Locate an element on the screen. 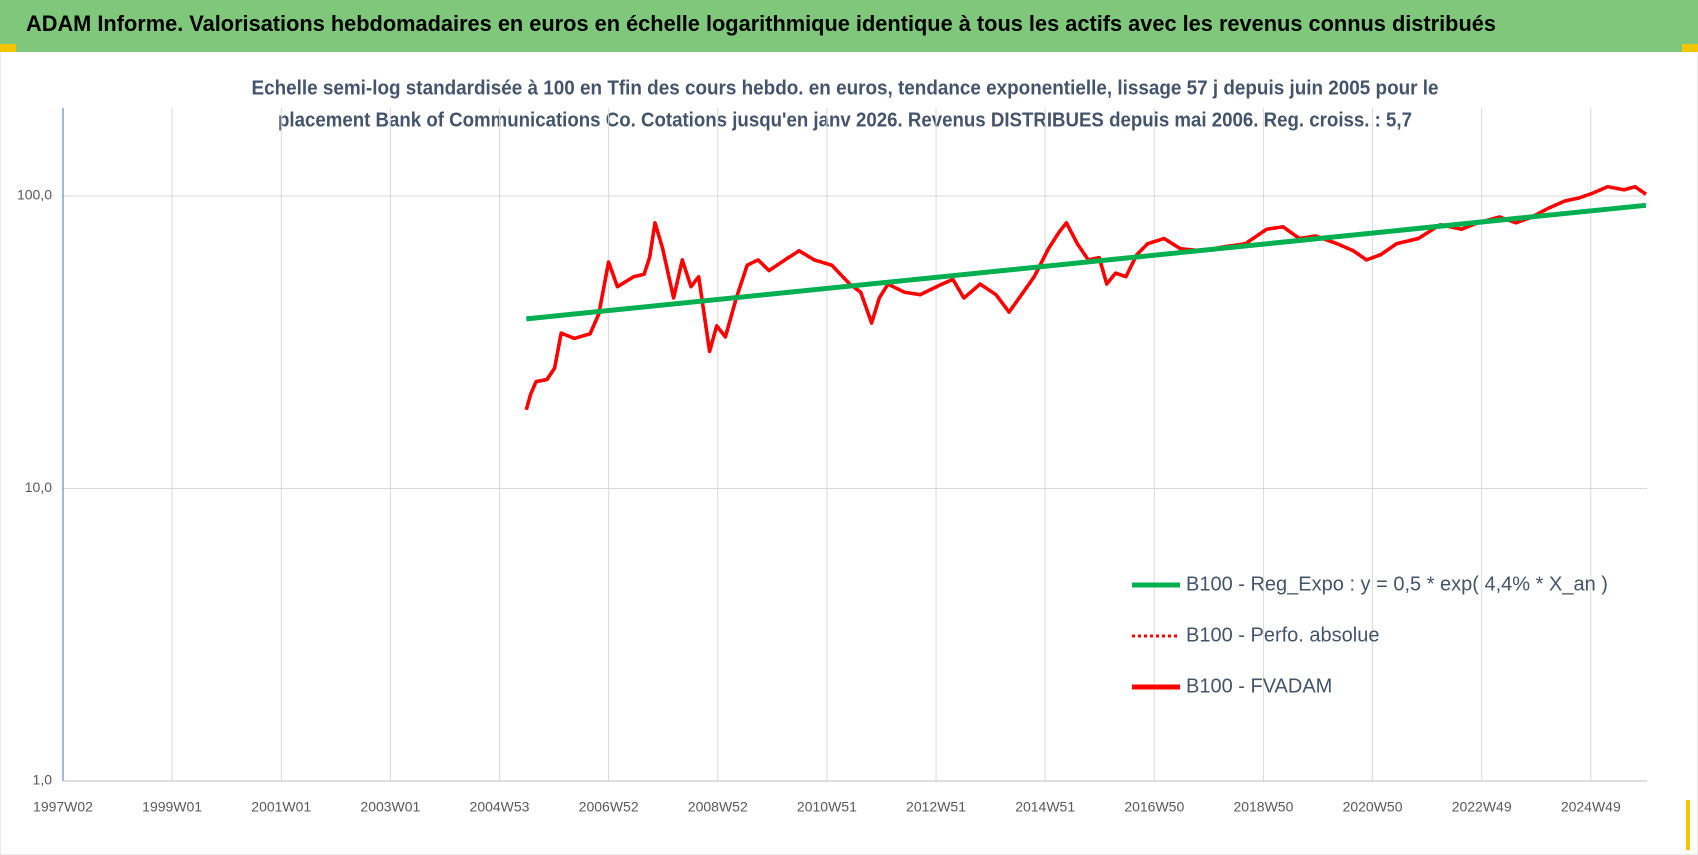 The height and width of the screenshot is (855, 1698). x-tick-label: 2004W53 is located at coordinates (500, 807).